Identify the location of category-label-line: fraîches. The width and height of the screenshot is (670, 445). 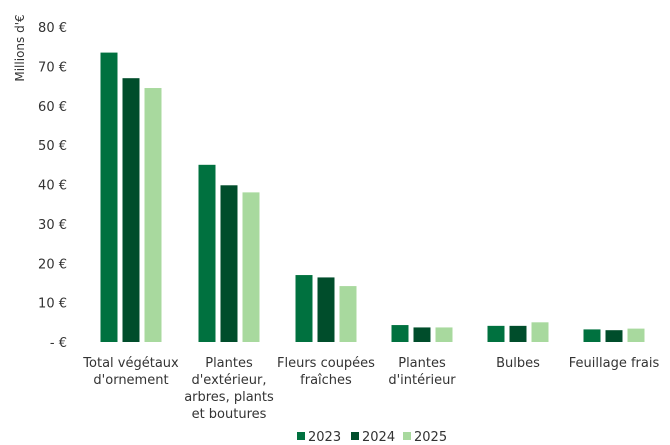
(326, 380).